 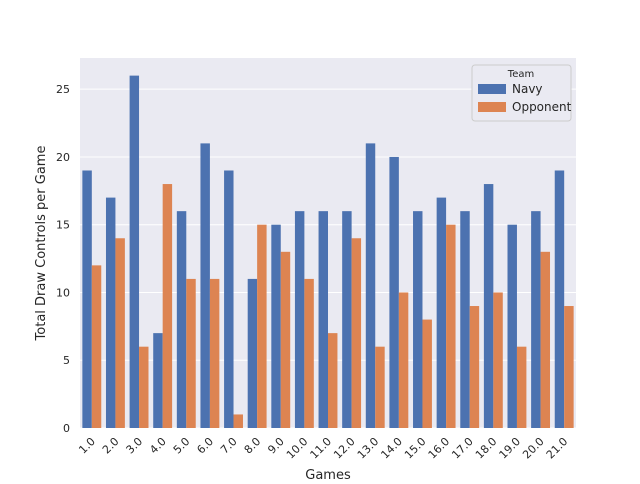 What do you see at coordinates (492, 89) in the screenshot?
I see `legend-swatch-navy` at bounding box center [492, 89].